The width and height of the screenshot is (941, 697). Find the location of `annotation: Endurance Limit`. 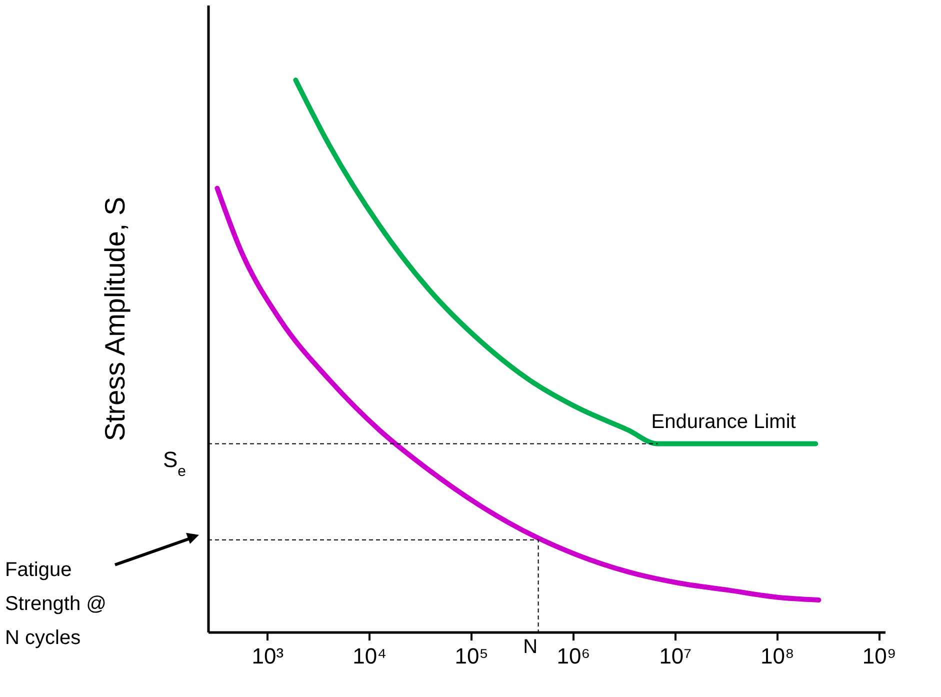

annotation: Endurance Limit is located at coordinates (723, 421).